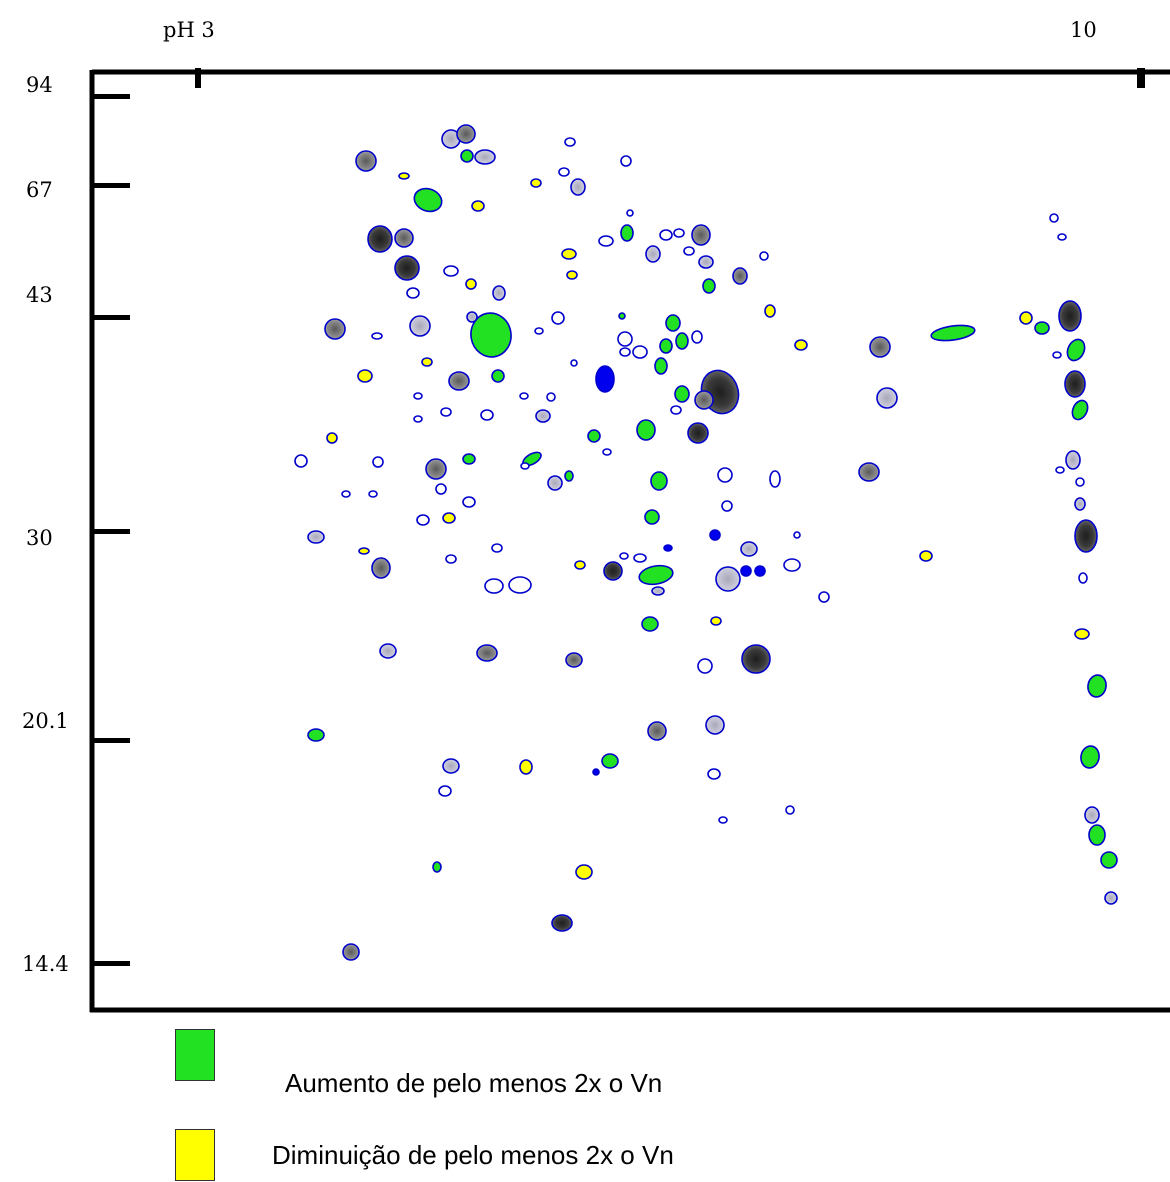 This screenshot has width=1170, height=1182. Describe the element at coordinates (474, 1083) in the screenshot. I see `legend-label-increase: Aumento de pelo menos 2x o Vn` at that location.